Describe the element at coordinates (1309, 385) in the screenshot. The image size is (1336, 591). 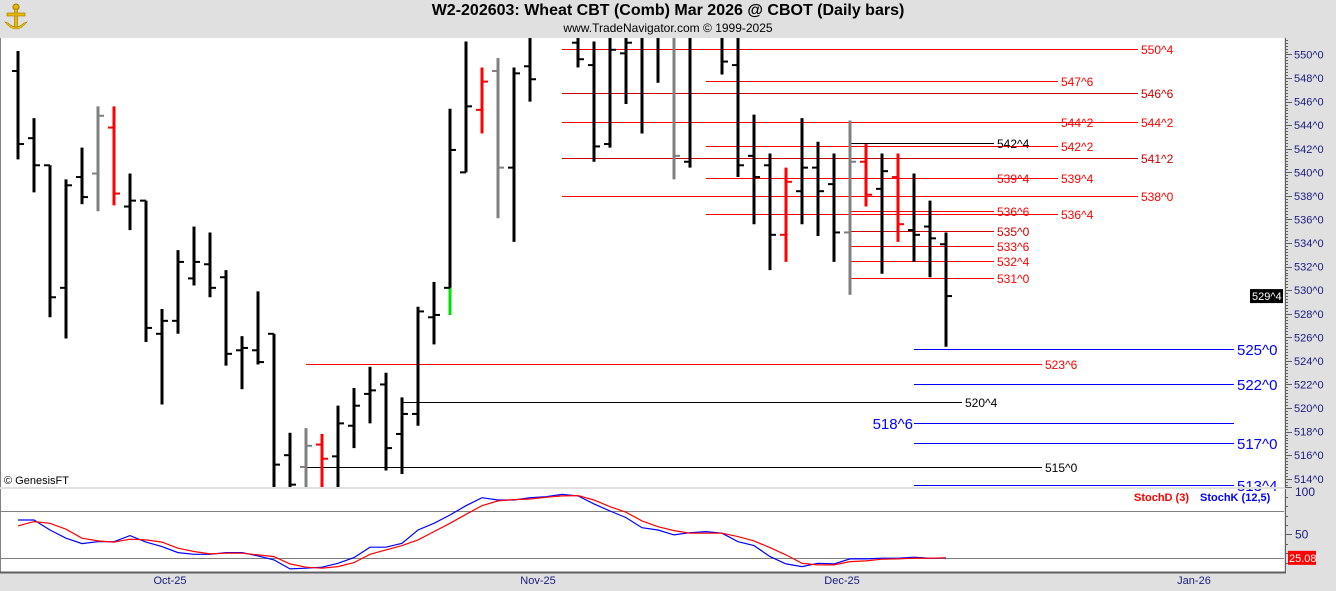
I see `price-tick-label: 522^0` at that location.